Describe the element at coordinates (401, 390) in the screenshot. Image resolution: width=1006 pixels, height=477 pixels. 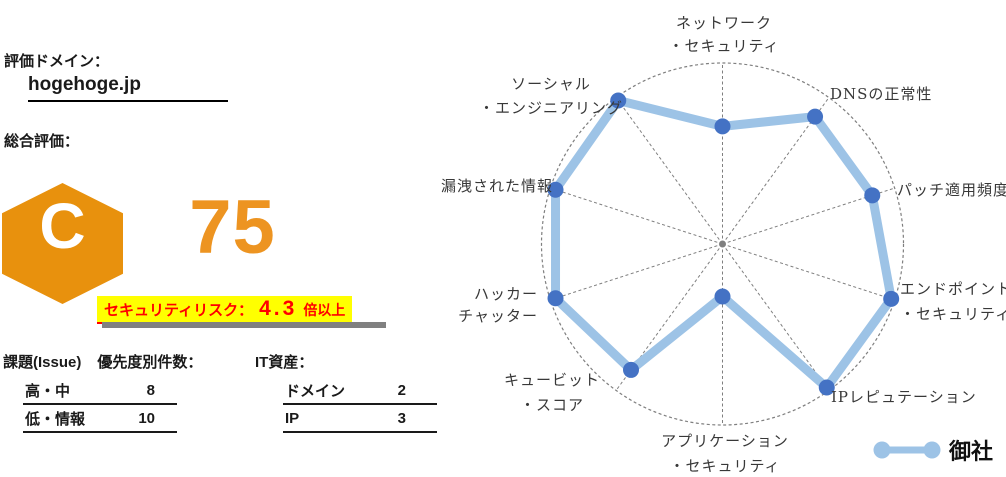
I see `asset-count: 2` at that location.